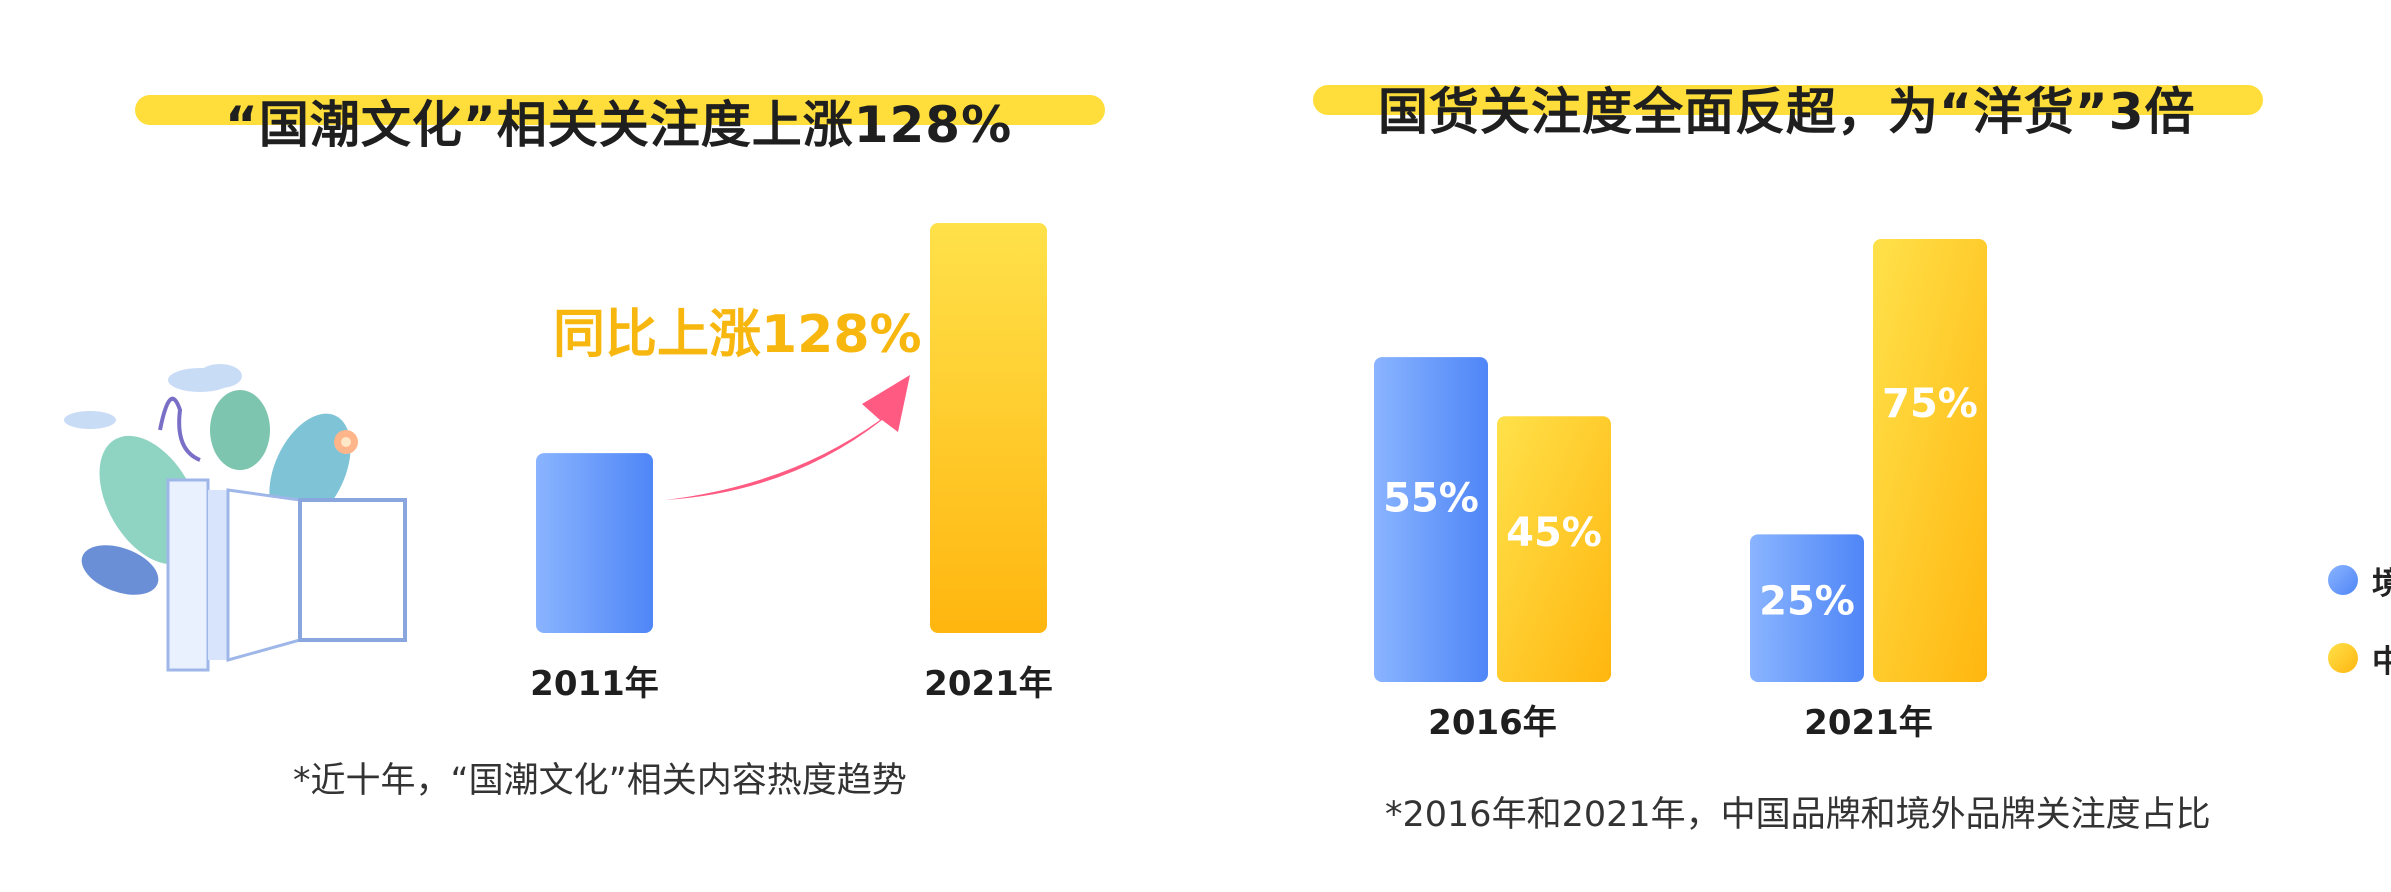 The width and height of the screenshot is (2391, 892). What do you see at coordinates (2343, 580) in the screenshot?
I see `legend-dot-foreign` at bounding box center [2343, 580].